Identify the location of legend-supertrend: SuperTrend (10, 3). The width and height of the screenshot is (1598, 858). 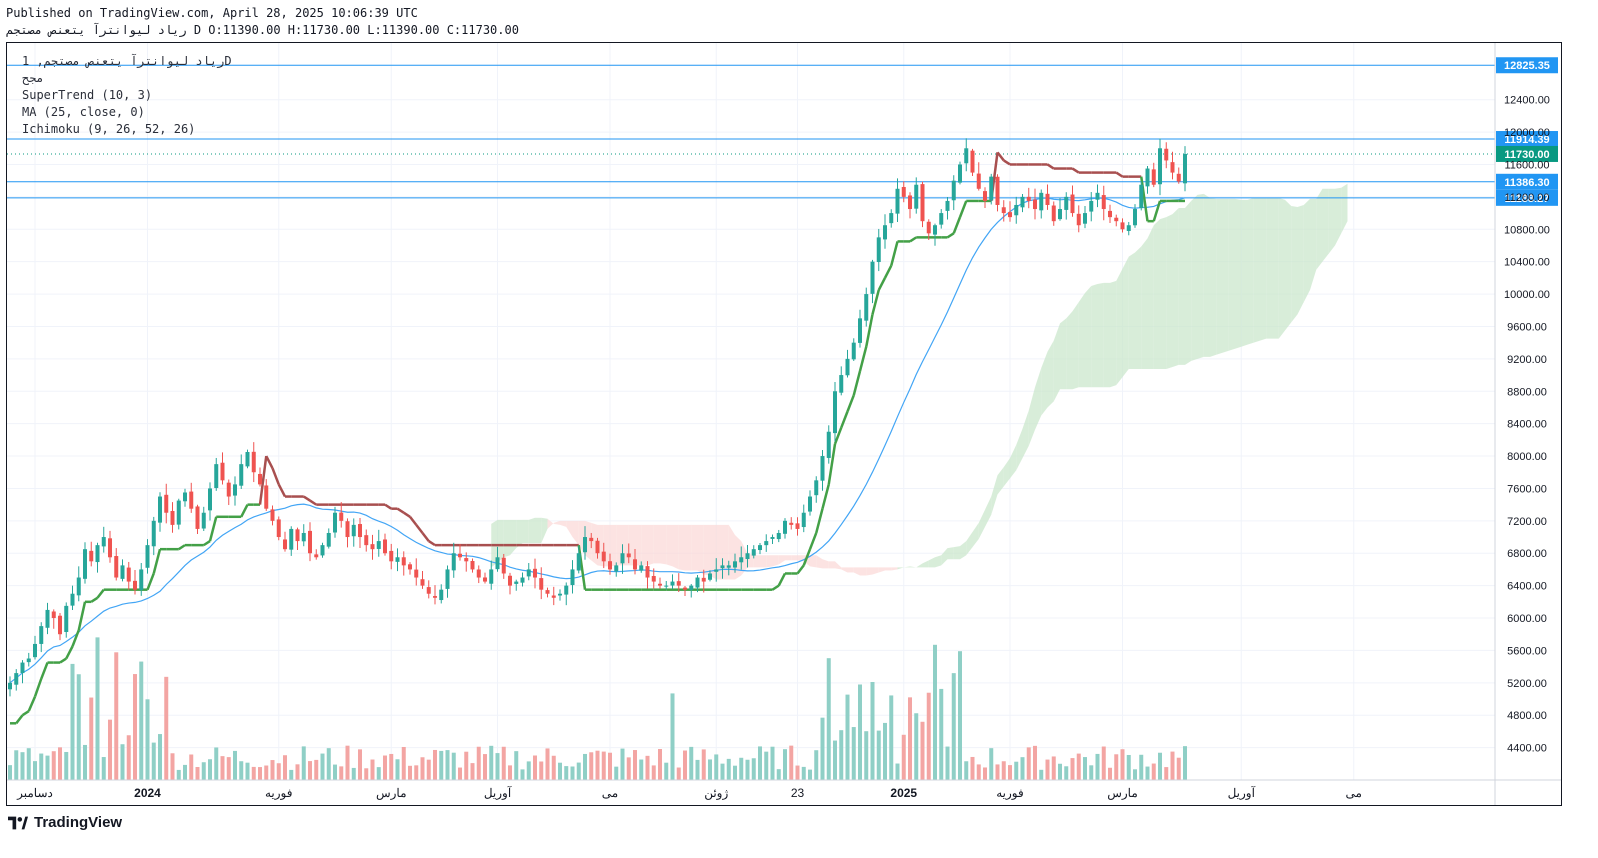
(87, 95).